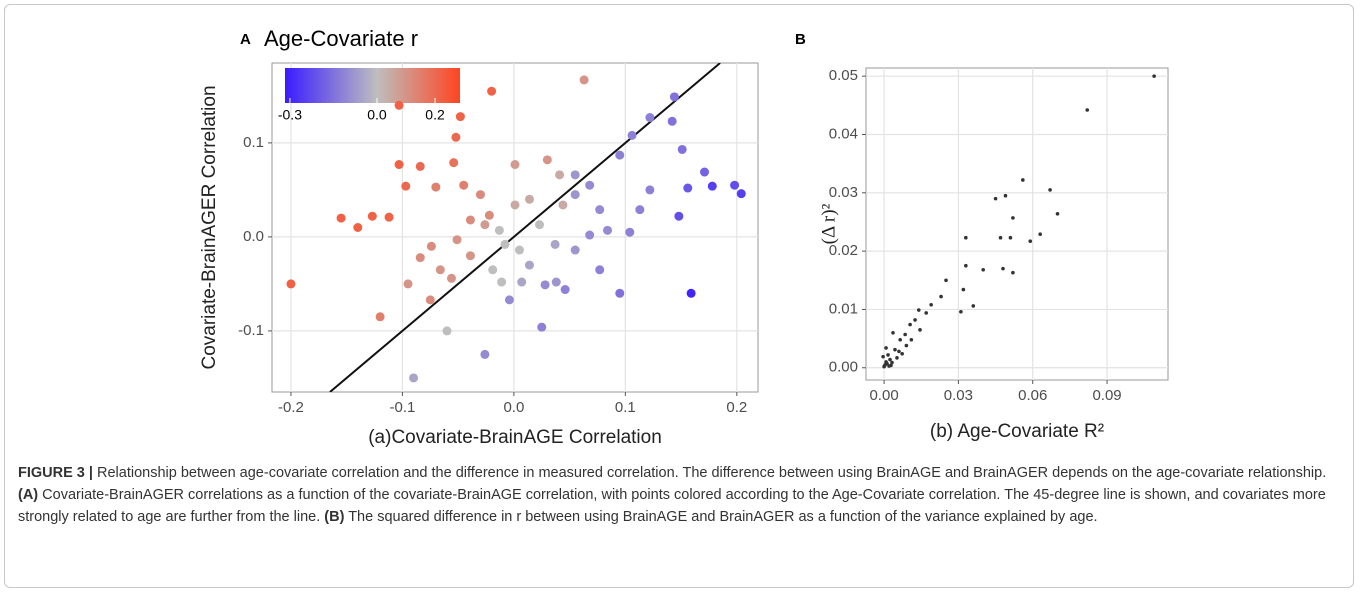 The height and width of the screenshot is (594, 1360). Describe the element at coordinates (290, 115) in the screenshot. I see `colorbar-tick-label: -0.3` at that location.